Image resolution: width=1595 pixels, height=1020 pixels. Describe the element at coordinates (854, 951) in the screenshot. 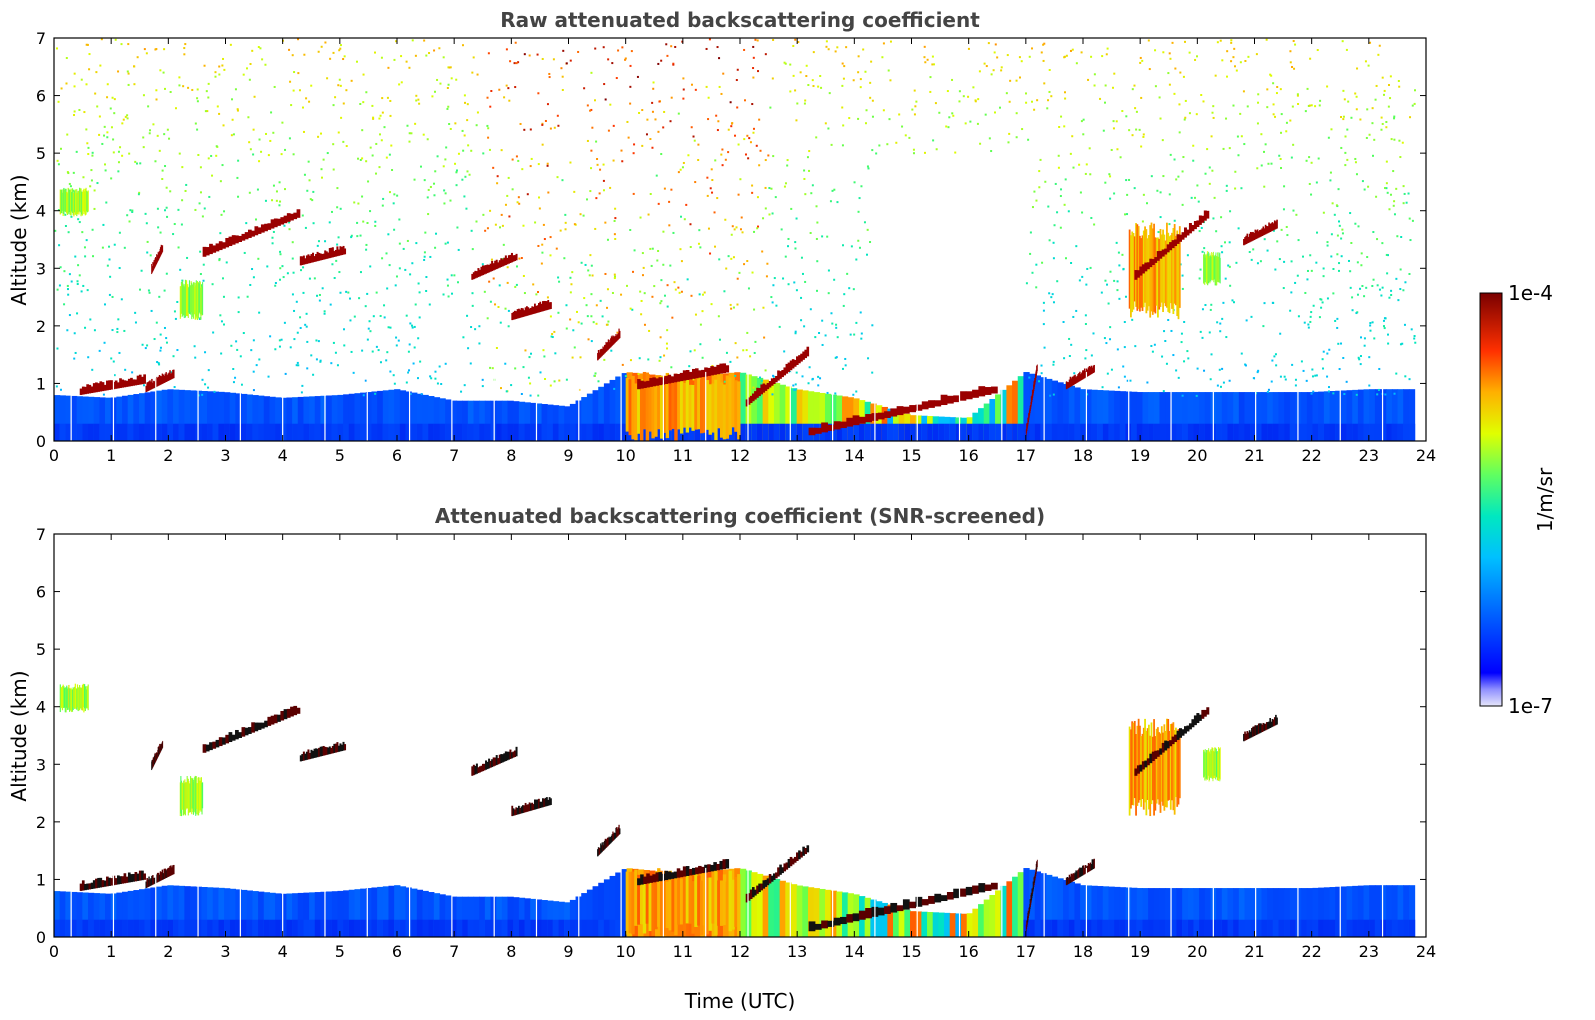

I see `x-tick-label: 14` at that location.